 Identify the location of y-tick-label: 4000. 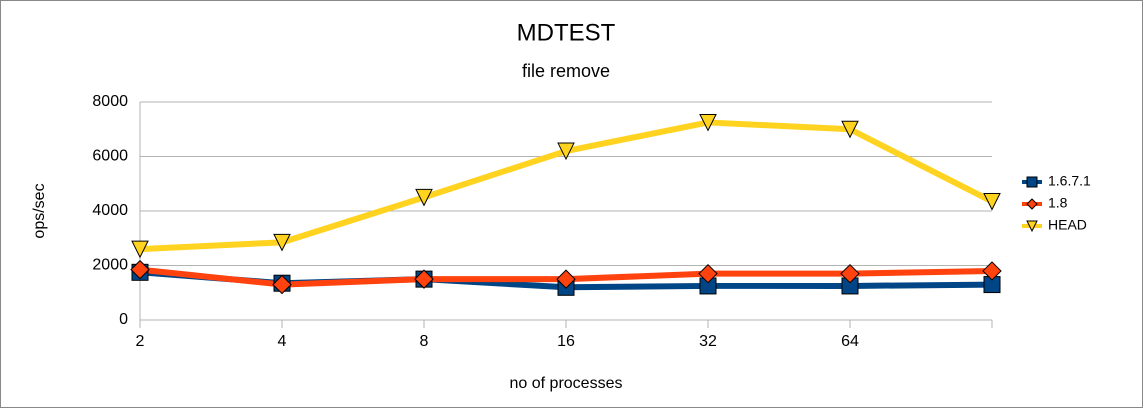
(110, 210).